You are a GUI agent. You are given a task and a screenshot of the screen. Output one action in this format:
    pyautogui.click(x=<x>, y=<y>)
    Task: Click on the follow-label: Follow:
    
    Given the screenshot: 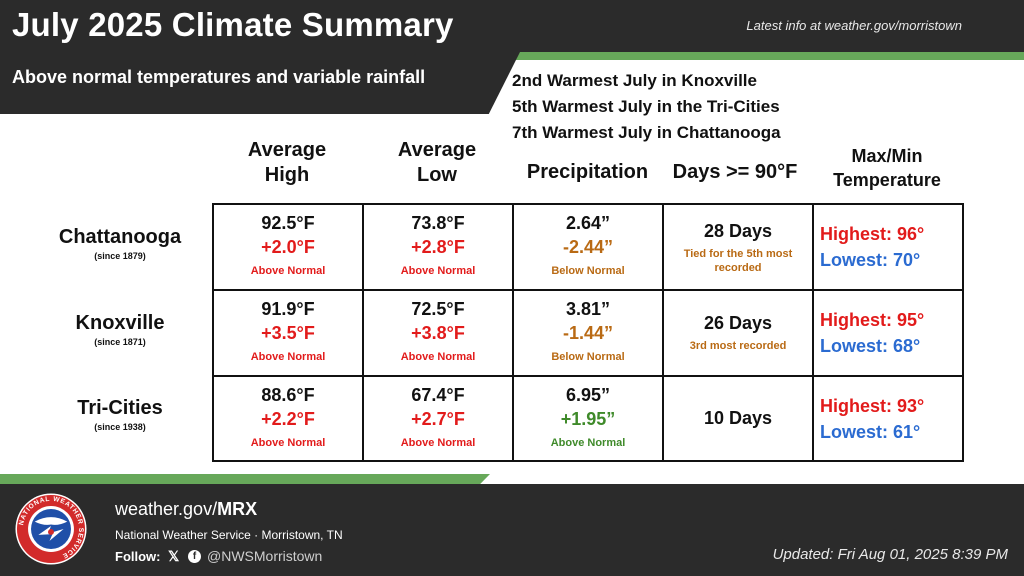 What is the action you would take?
    pyautogui.click(x=138, y=556)
    